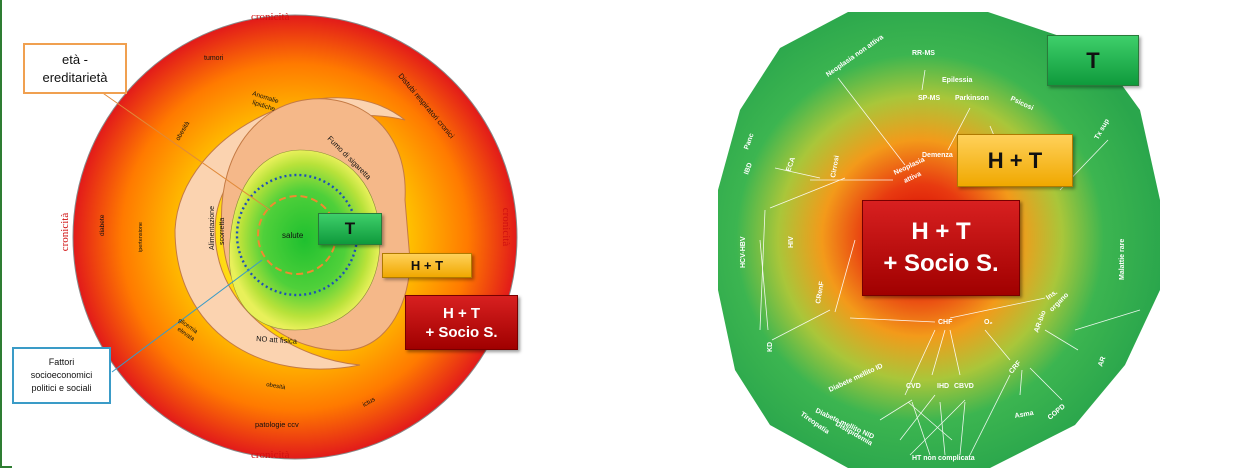 The height and width of the screenshot is (468, 1250). What do you see at coordinates (277, 424) in the screenshot?
I see `patologie-label: patologie ccv` at bounding box center [277, 424].